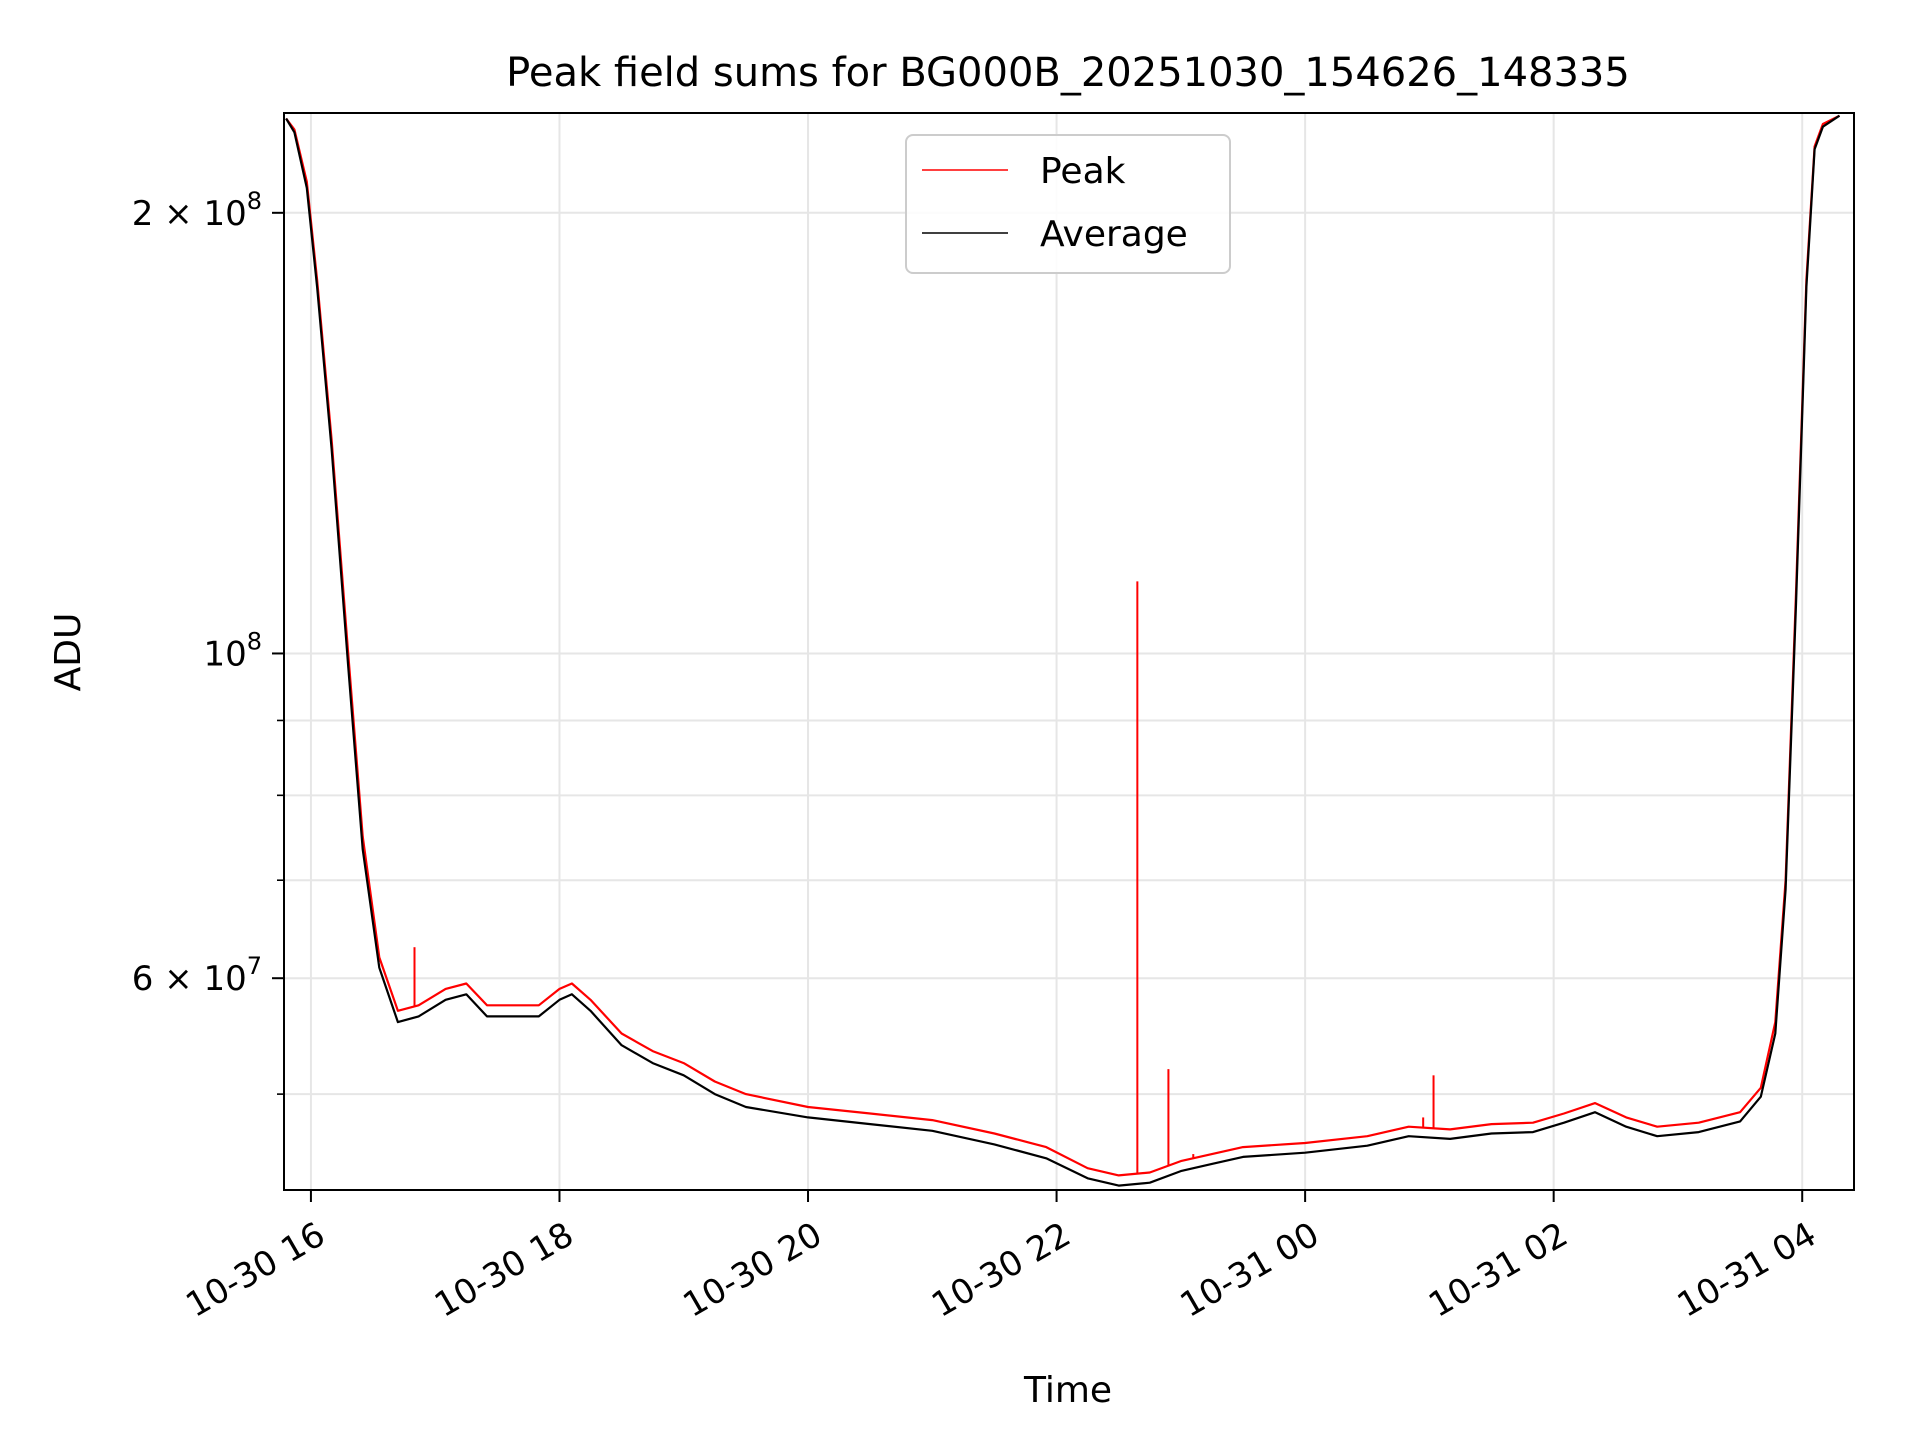 The width and height of the screenshot is (1920, 1440). What do you see at coordinates (255, 1270) in the screenshot?
I see `x-tick-label: 10-30 16` at bounding box center [255, 1270].